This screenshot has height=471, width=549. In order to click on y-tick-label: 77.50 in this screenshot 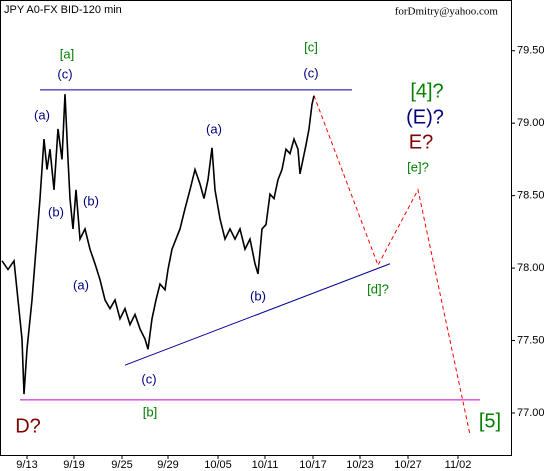, I will do `click(531, 340)`.